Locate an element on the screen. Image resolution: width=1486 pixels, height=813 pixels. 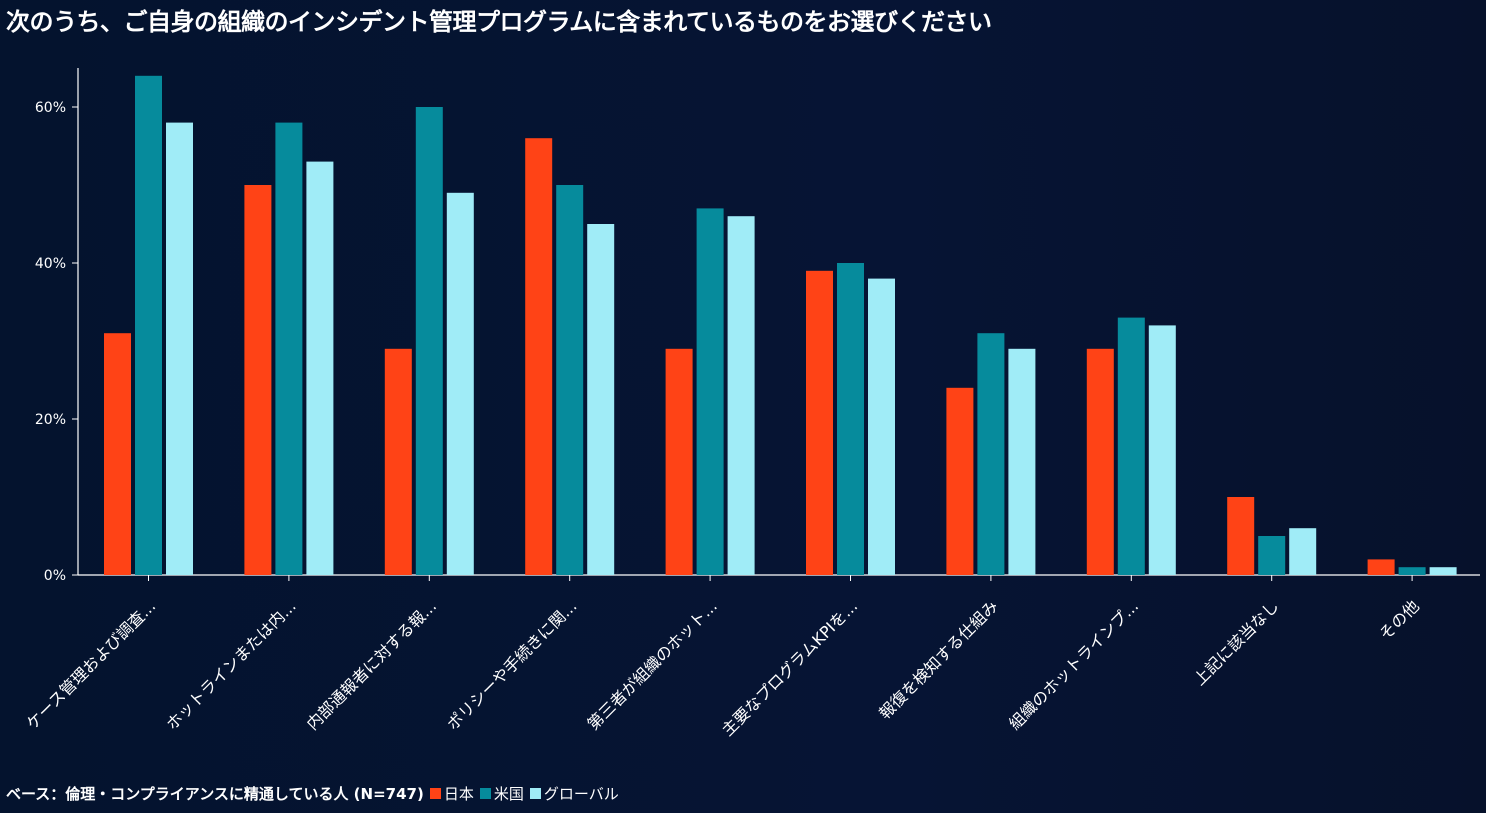
legend-item-japan: 日本 is located at coordinates (451, 793).